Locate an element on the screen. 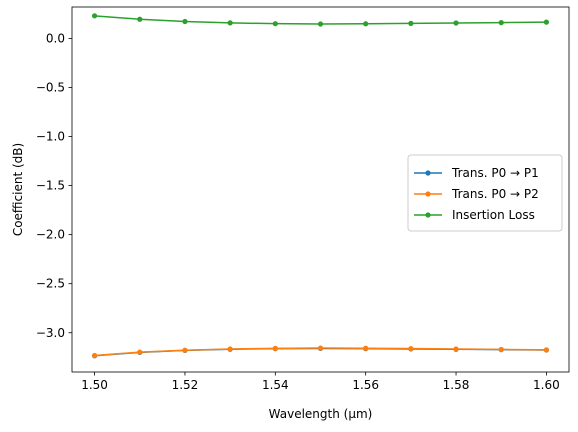 The image size is (578, 432). y-tick-label: −0.5 is located at coordinates (50, 87).